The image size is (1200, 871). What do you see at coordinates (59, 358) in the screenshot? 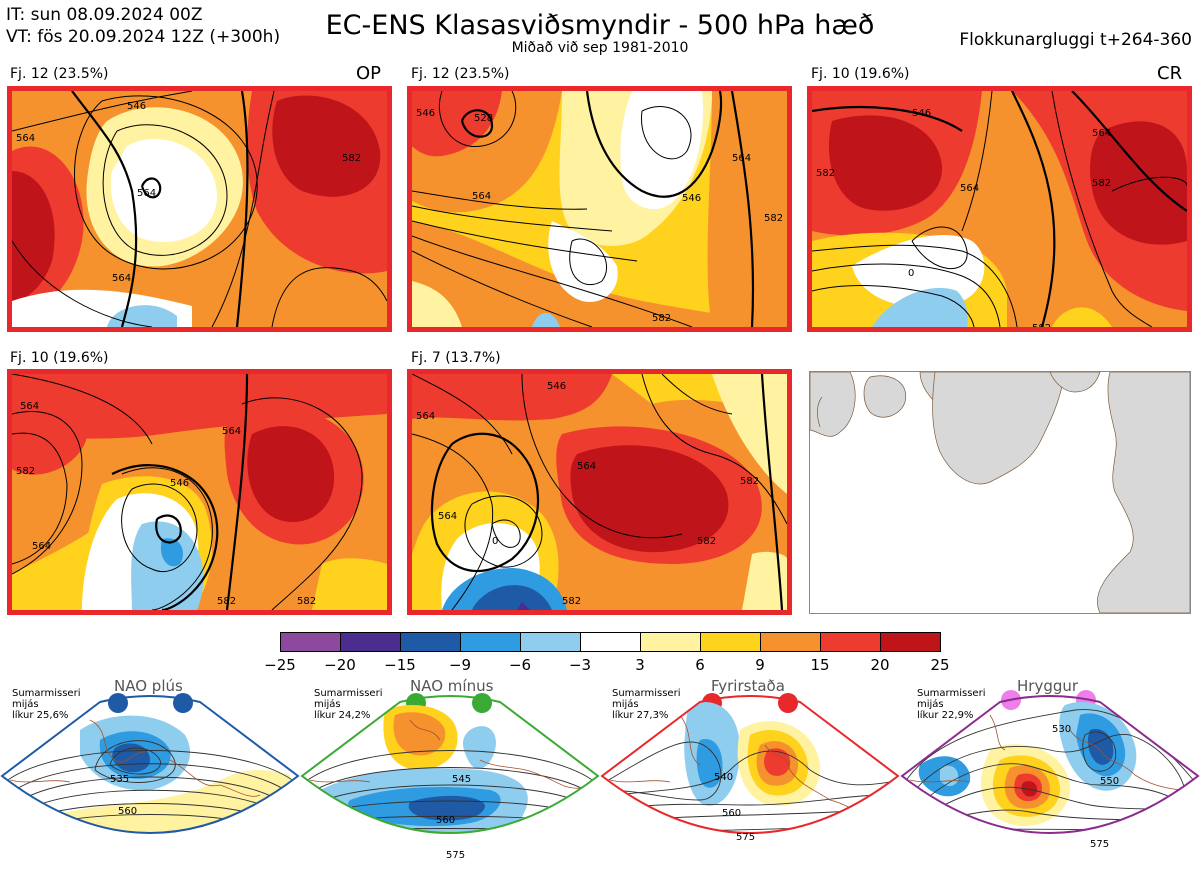
I see `panel-4-label: Fj. 10 (19.6%)` at bounding box center [59, 358].